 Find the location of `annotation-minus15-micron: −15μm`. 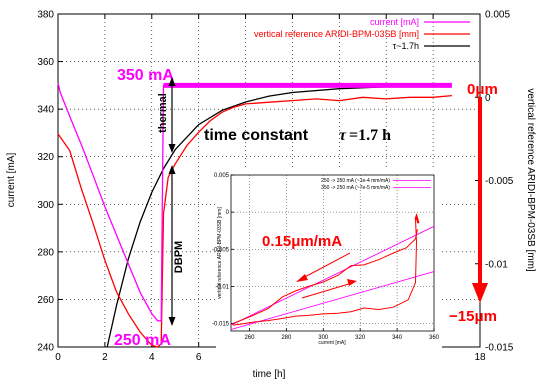

annotation-minus15-micron: −15μm is located at coordinates (473, 316).